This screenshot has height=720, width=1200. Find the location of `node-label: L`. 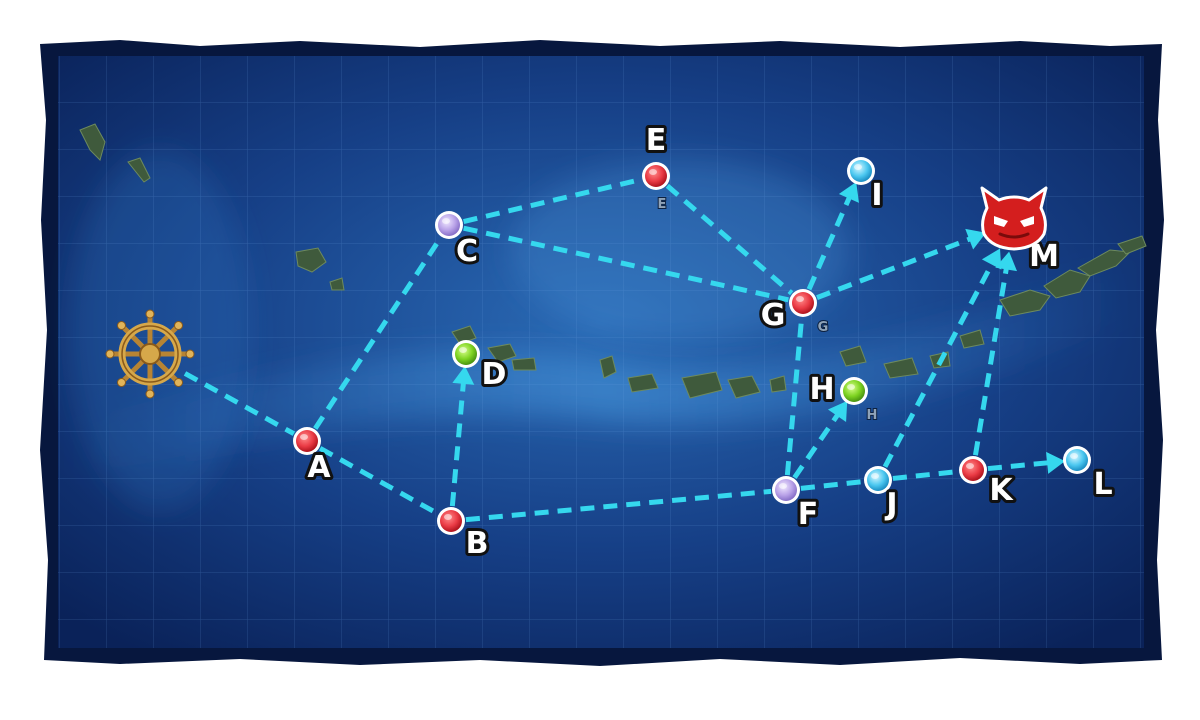

node-label: L is located at coordinates (1102, 484).